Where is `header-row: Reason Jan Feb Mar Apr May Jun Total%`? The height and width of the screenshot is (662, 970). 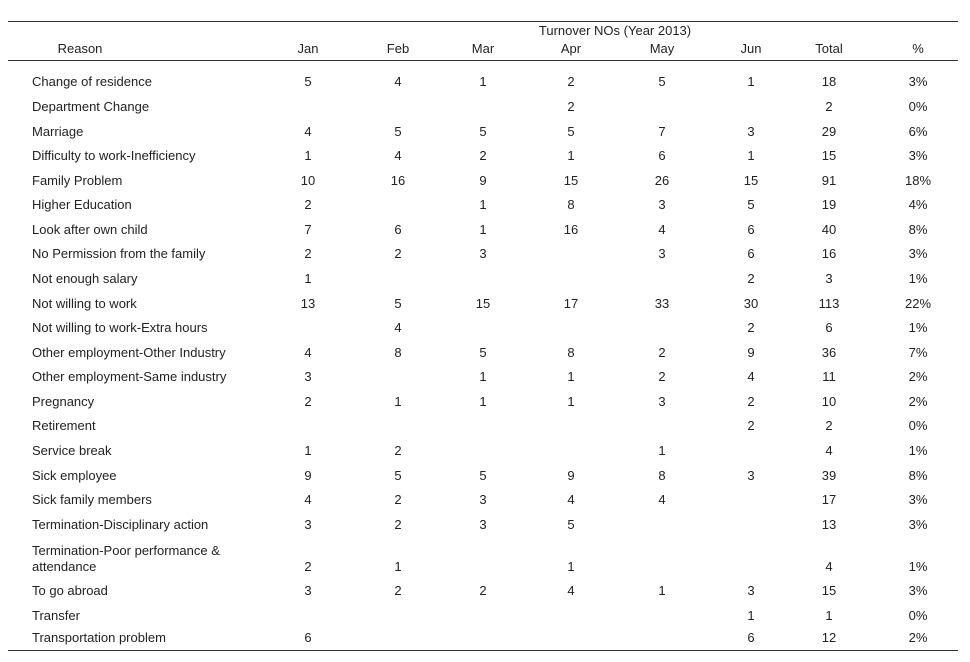
header-row: Reason Jan Feb Mar Apr May Jun Total% is located at coordinates (485, 49).